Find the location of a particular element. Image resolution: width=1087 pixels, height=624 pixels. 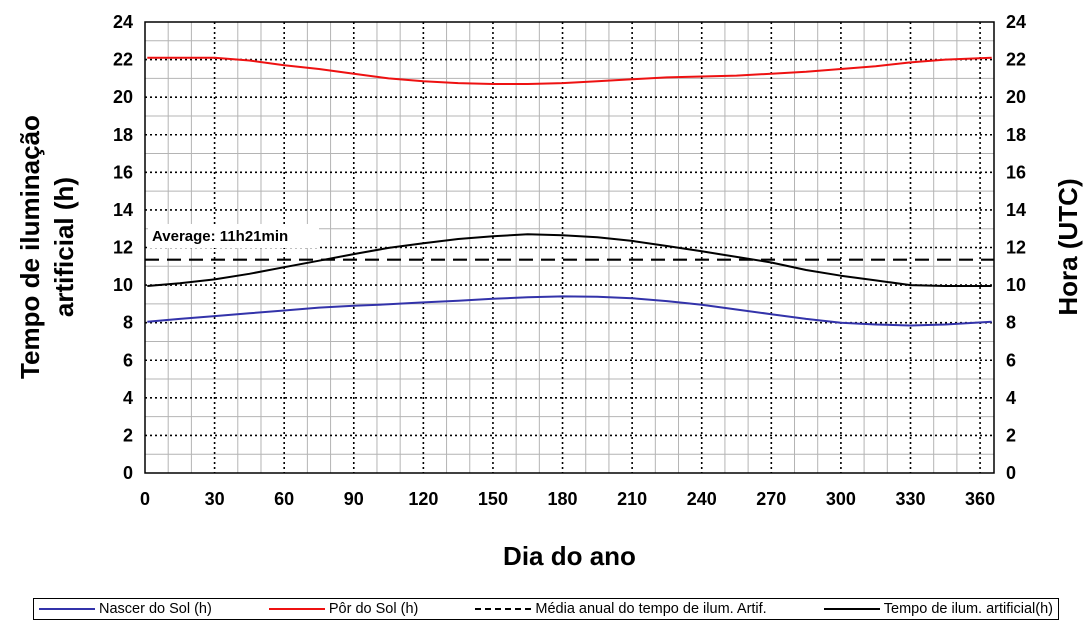

y-right-tick-label: 16 is located at coordinates (1016, 172).